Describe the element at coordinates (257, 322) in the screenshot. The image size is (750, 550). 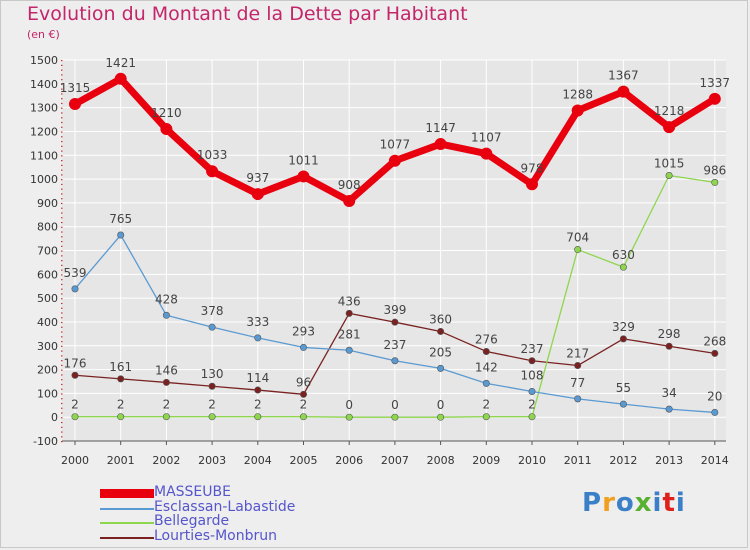
I see `data-label: 333` at that location.